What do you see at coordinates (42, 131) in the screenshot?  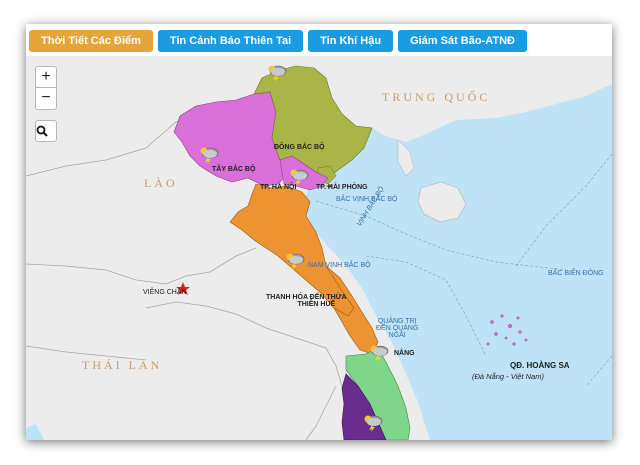 I see `search-icon` at bounding box center [42, 131].